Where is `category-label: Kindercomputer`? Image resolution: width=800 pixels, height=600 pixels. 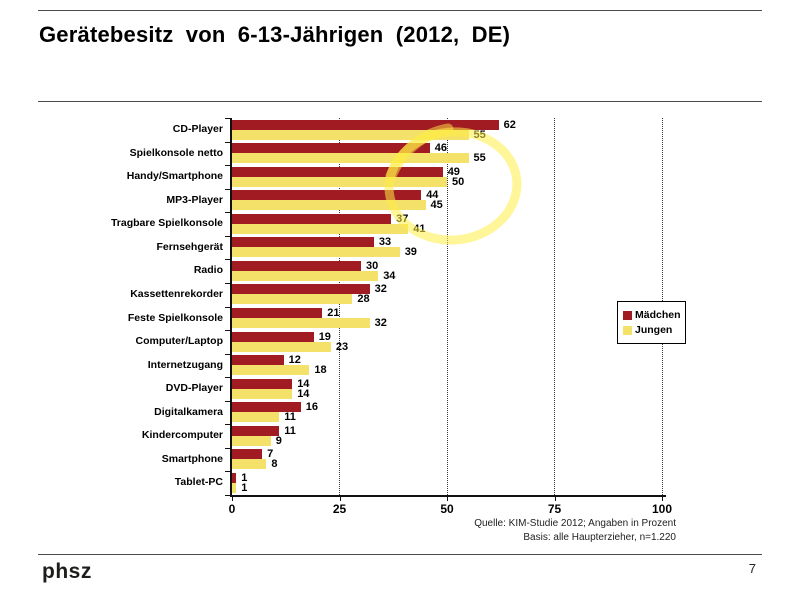 category-label: Kindercomputer is located at coordinates (182, 435).